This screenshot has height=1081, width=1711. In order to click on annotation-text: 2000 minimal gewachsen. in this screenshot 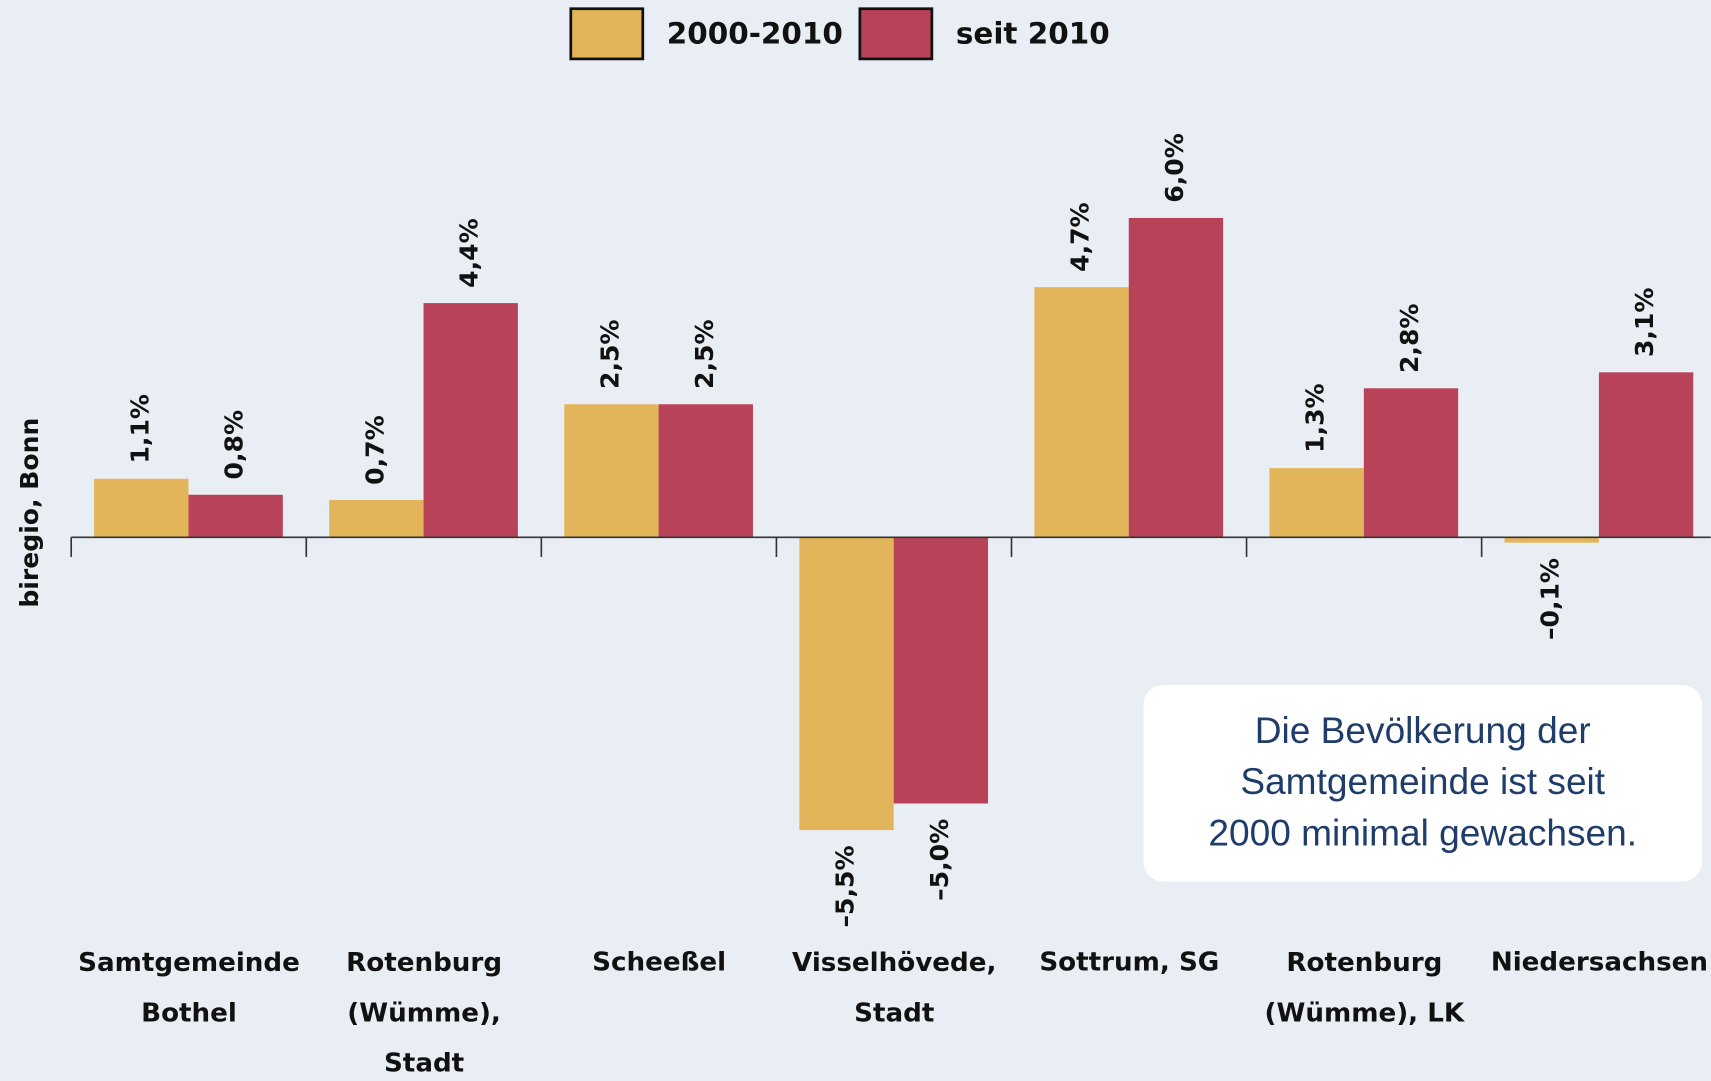, I will do `click(1422, 832)`.